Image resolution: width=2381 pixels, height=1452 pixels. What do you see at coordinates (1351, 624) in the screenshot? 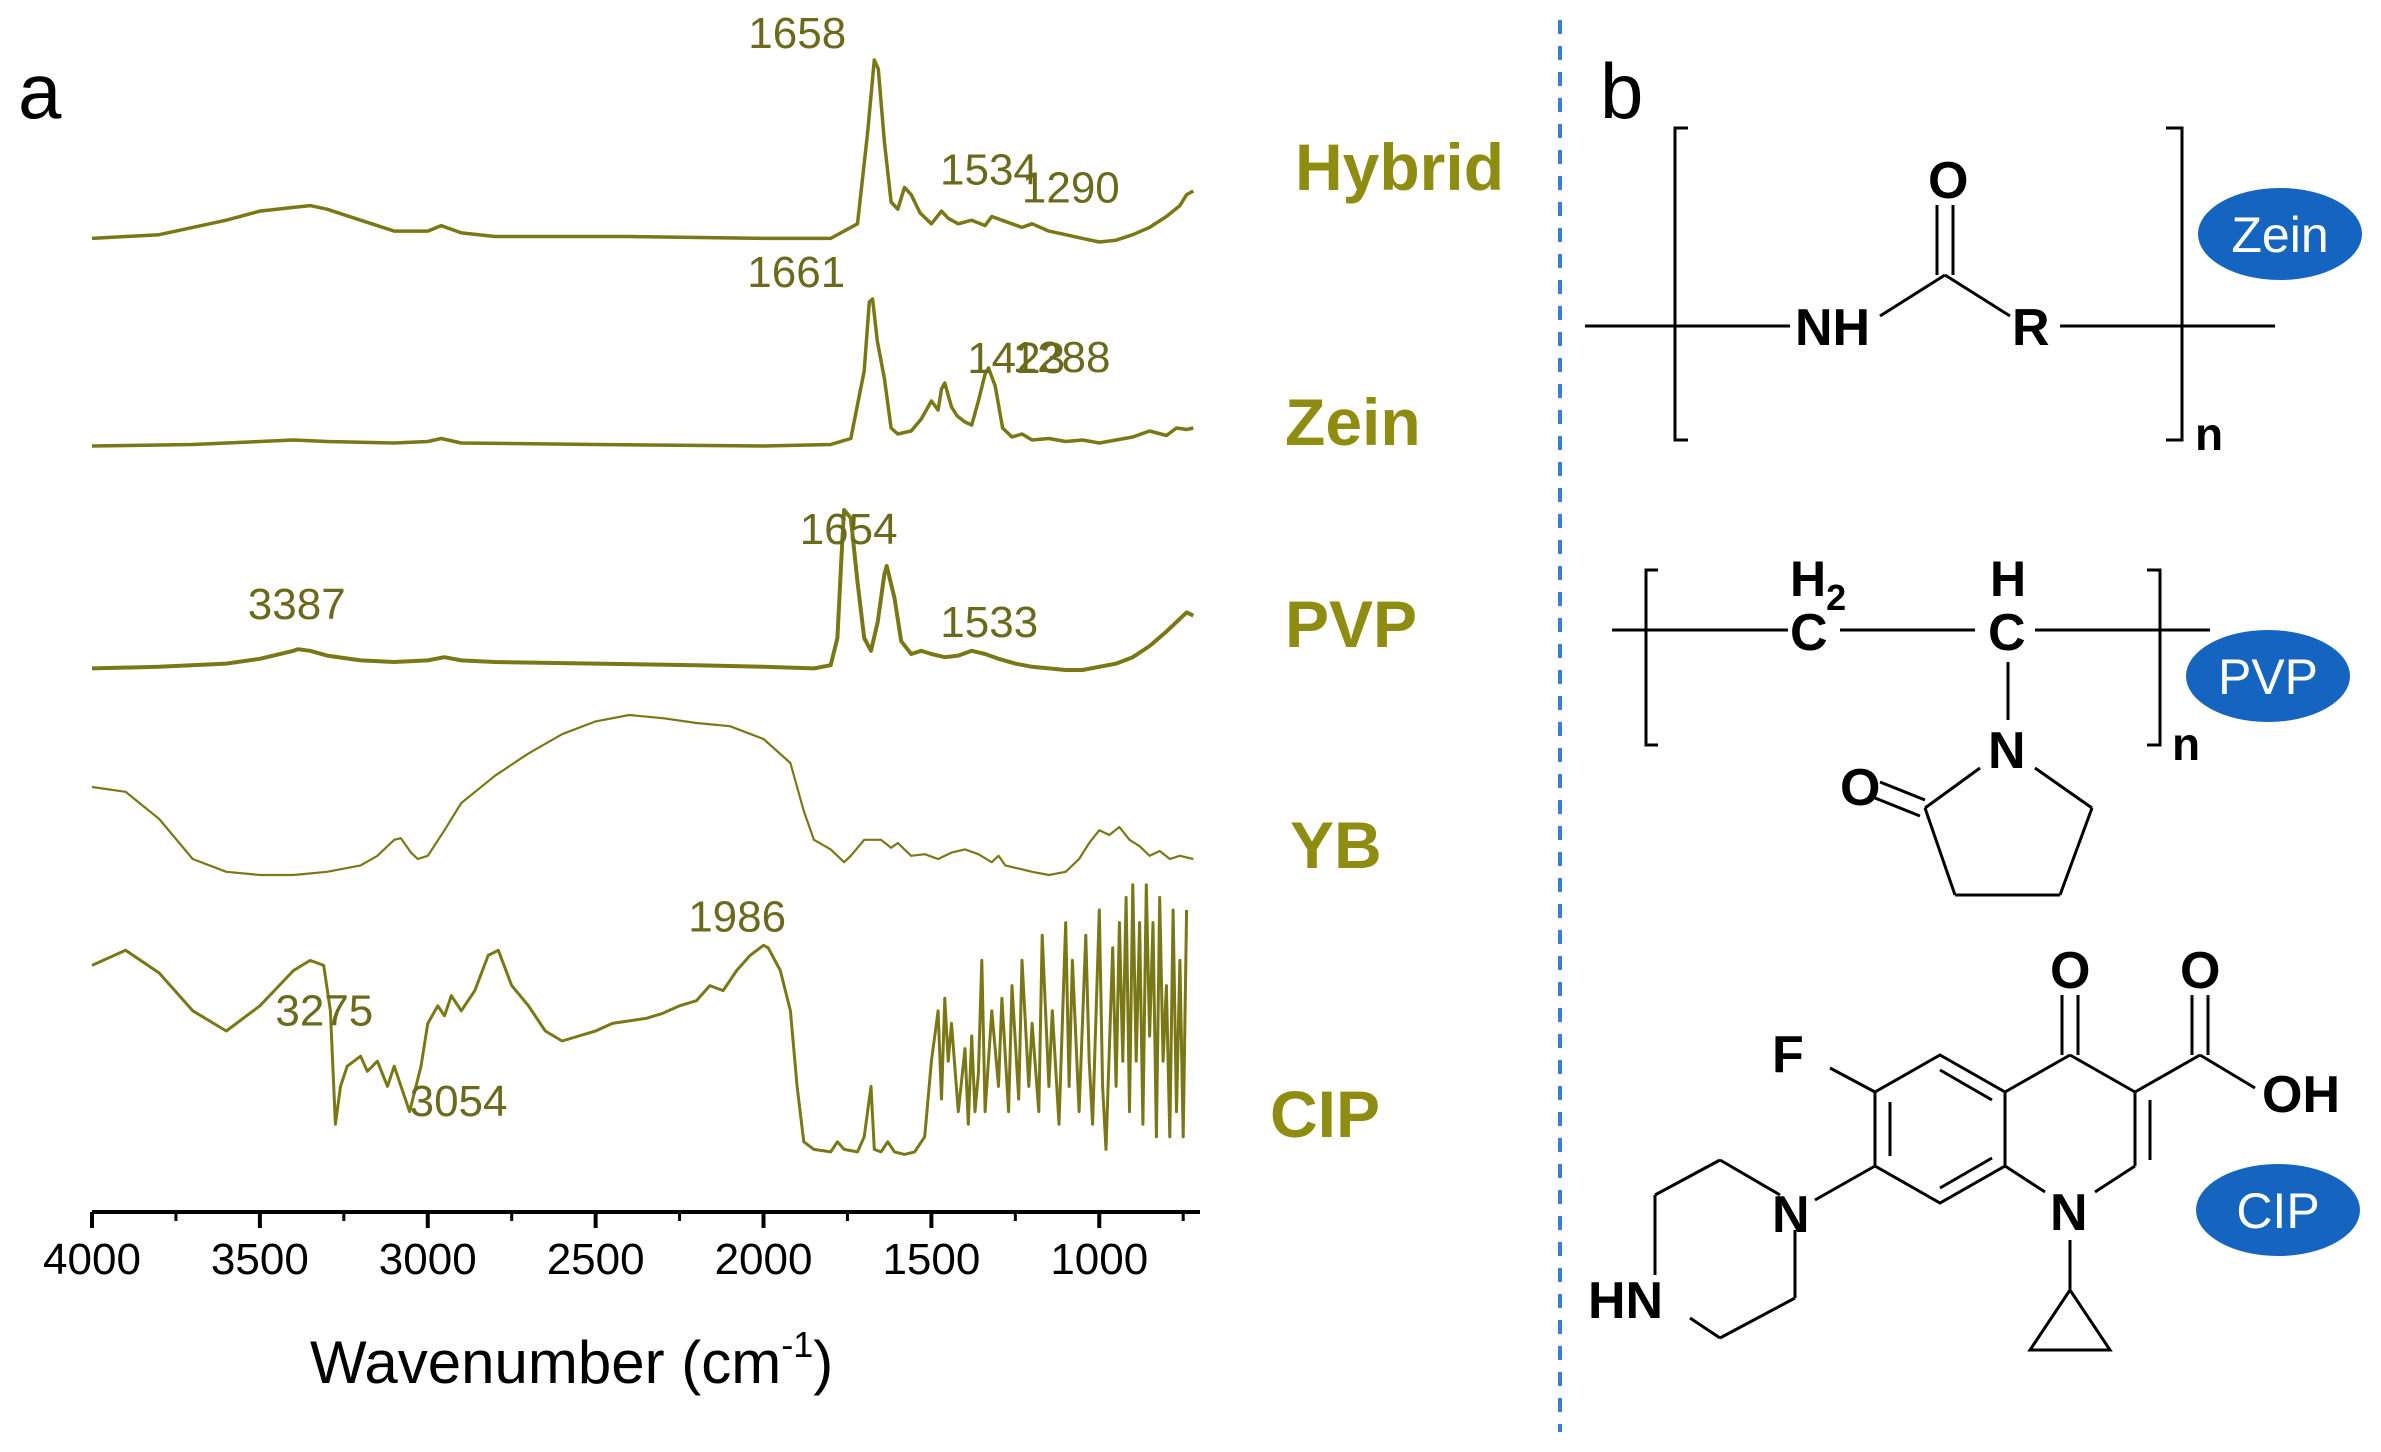
I see `series-label-pvp: PVP` at bounding box center [1351, 624].